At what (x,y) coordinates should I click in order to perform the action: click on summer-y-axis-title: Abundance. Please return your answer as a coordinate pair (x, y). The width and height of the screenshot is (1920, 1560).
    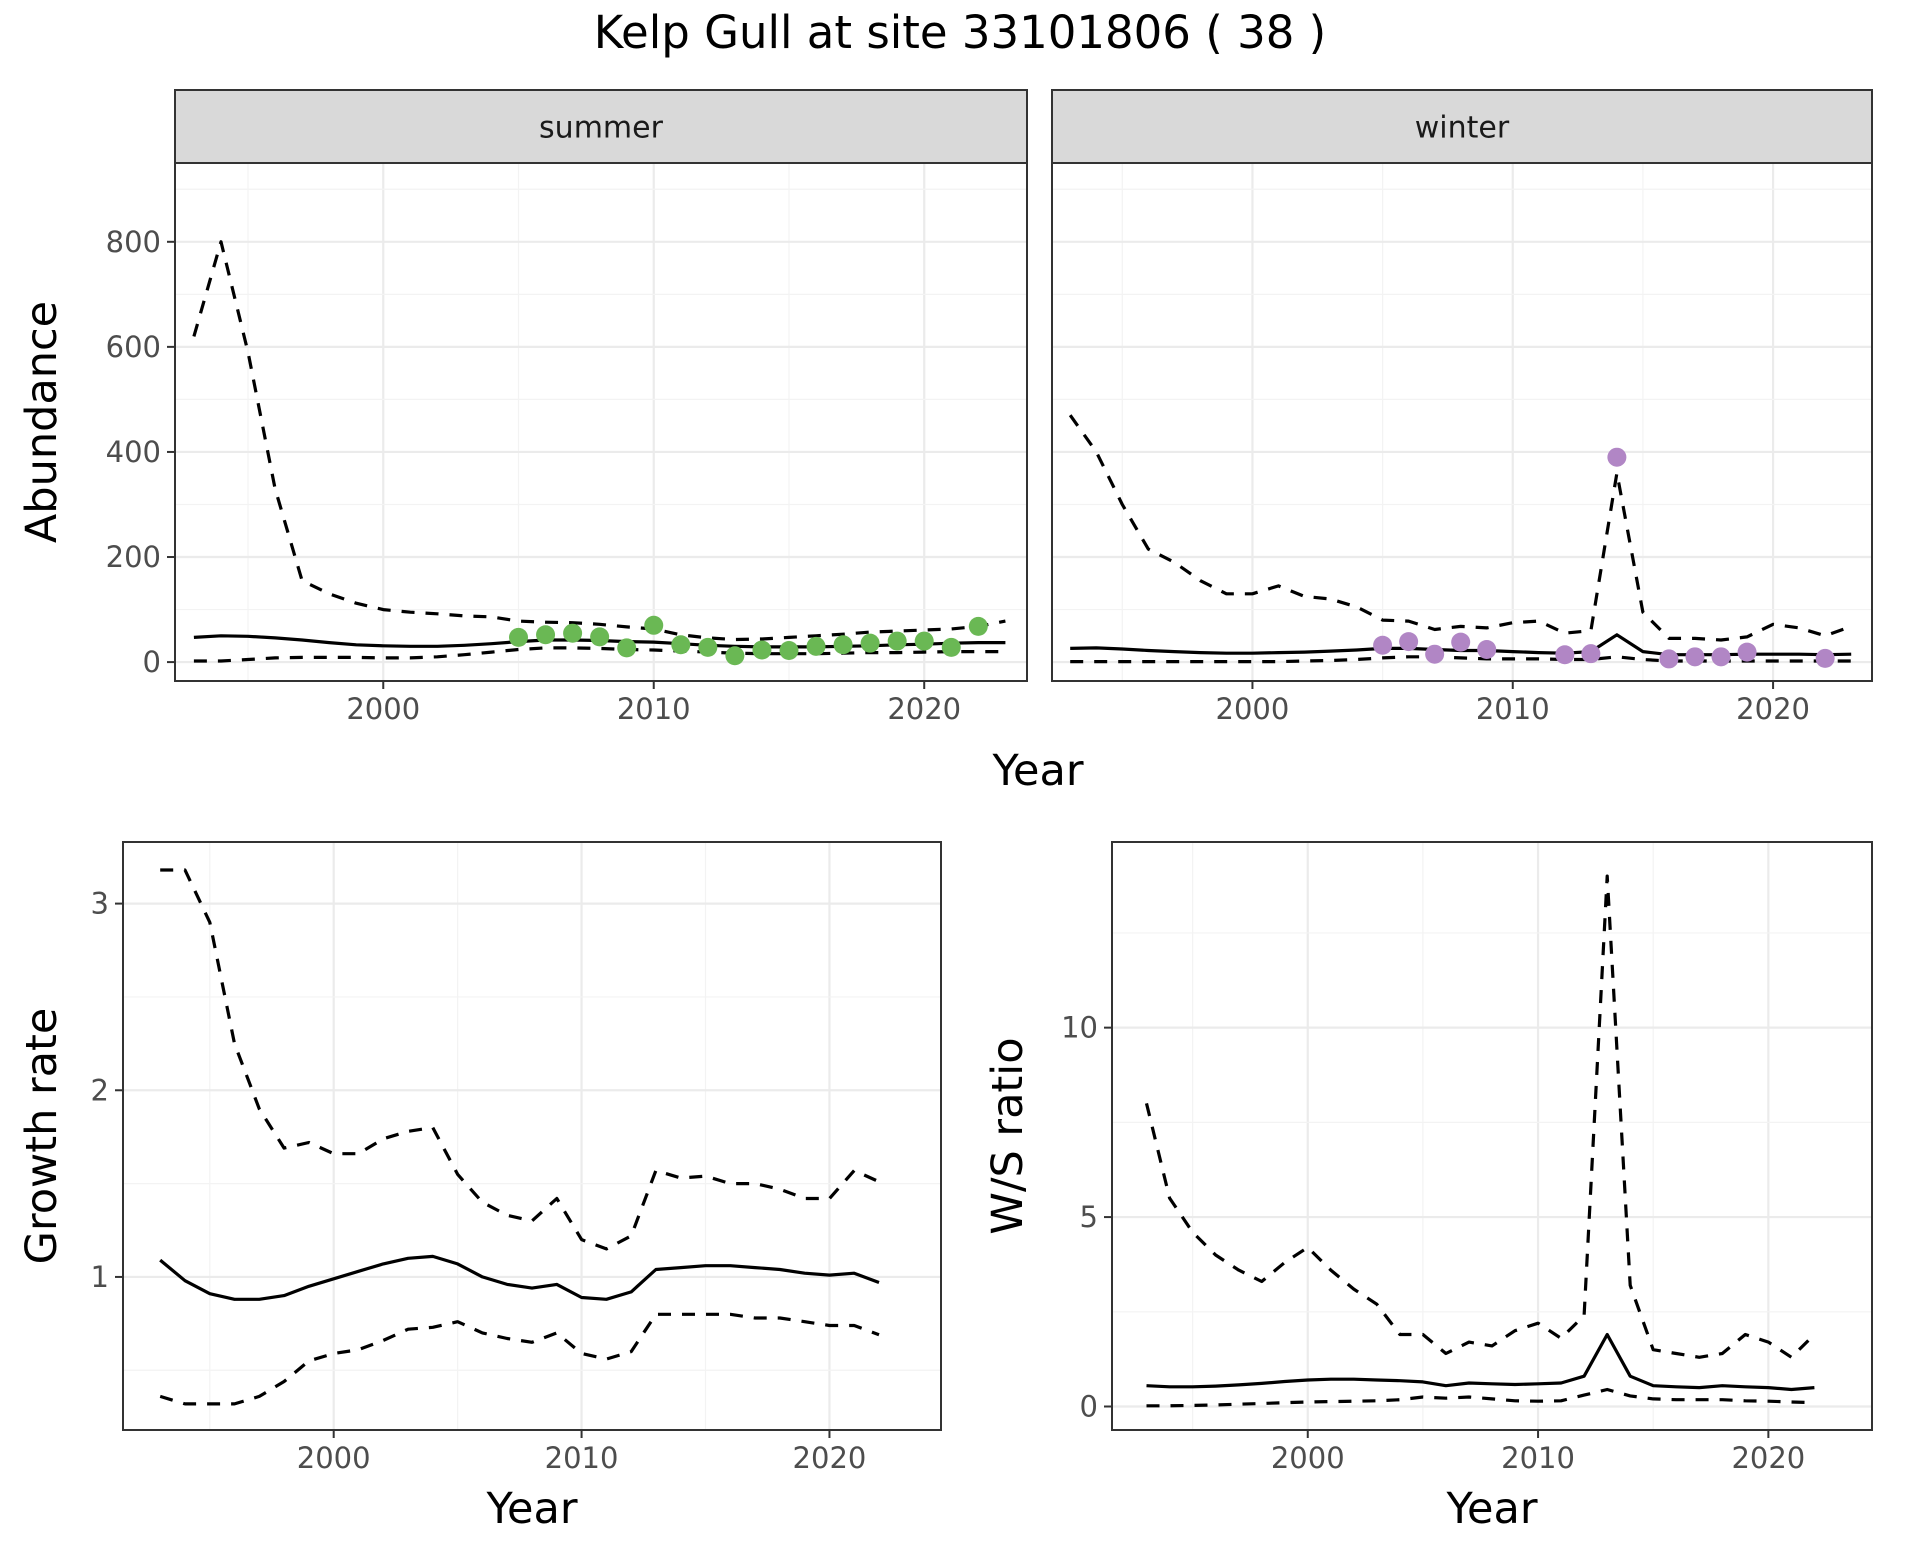
    Looking at the image, I should click on (42, 422).